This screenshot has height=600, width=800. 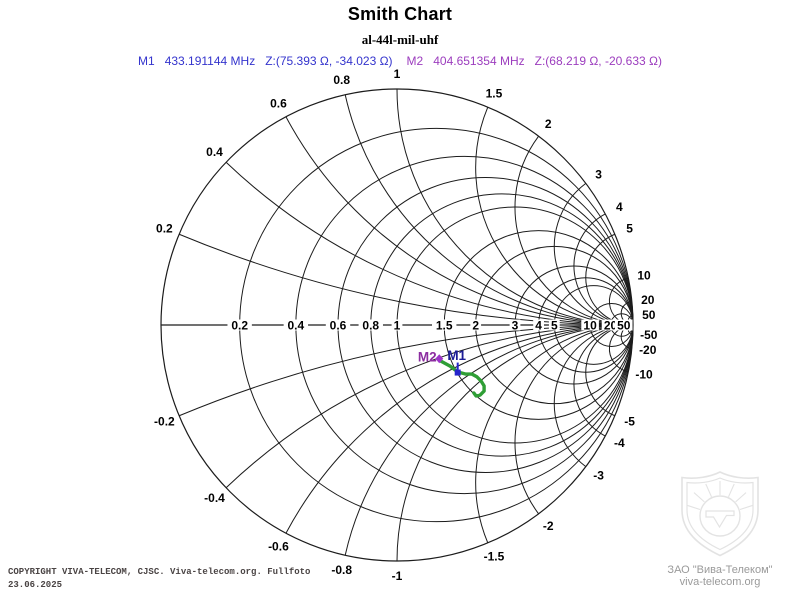 I want to click on resistance-axis-label: 5, so click(x=554, y=326).